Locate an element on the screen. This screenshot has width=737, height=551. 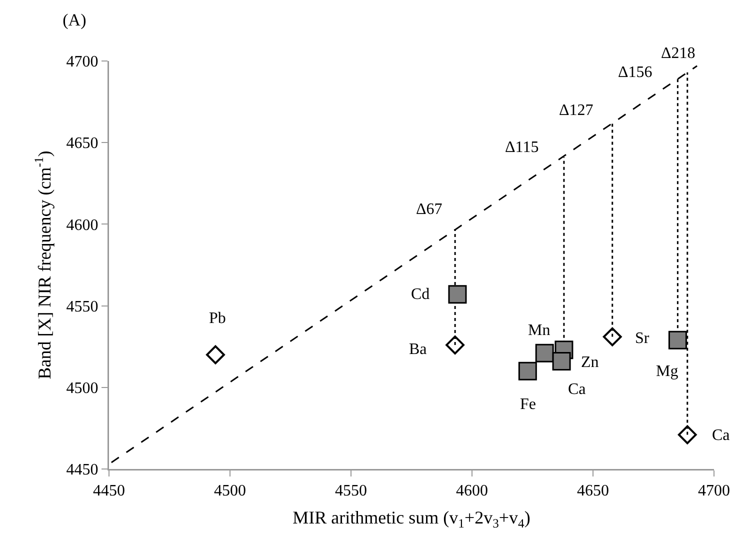
y-tick-label: 4450 is located at coordinates (82, 470).